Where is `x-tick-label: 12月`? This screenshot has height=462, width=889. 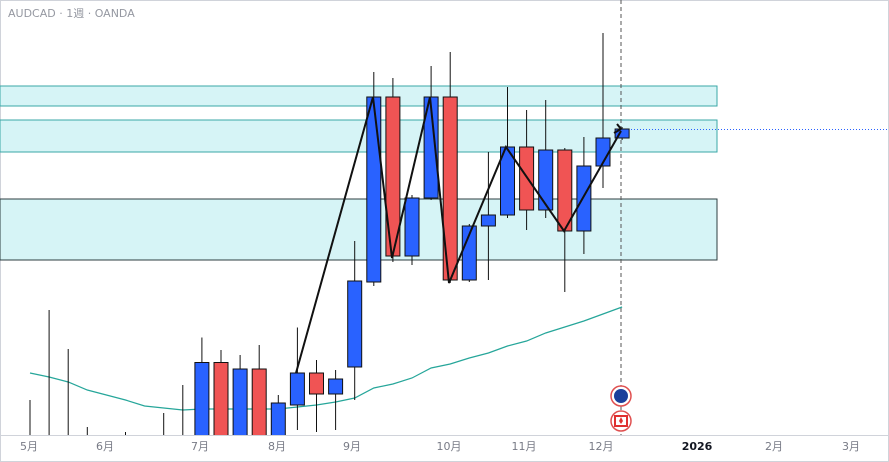 x-tick-label: 12月 is located at coordinates (601, 446).